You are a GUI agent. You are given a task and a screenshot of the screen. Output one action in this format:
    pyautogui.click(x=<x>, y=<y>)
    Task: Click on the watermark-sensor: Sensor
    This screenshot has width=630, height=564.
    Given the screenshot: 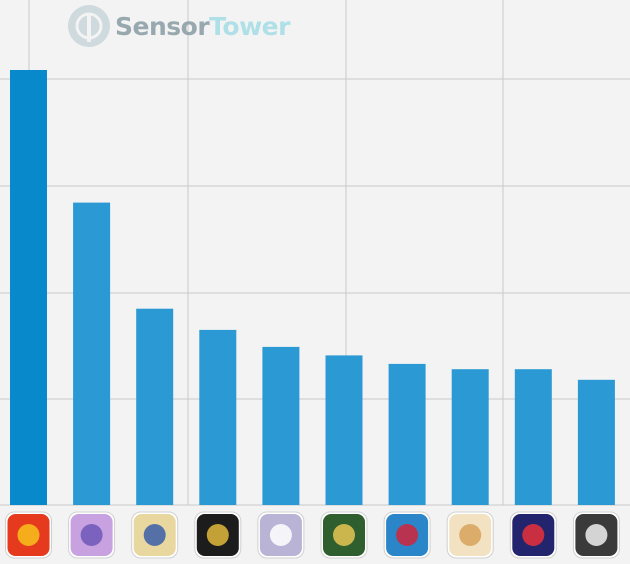 What is the action you would take?
    pyautogui.click(x=162, y=26)
    